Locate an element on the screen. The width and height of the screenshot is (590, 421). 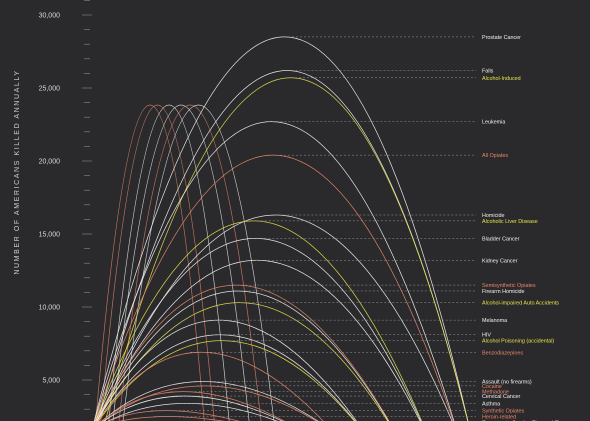
series-label: Firearm Homicide is located at coordinates (503, 292).